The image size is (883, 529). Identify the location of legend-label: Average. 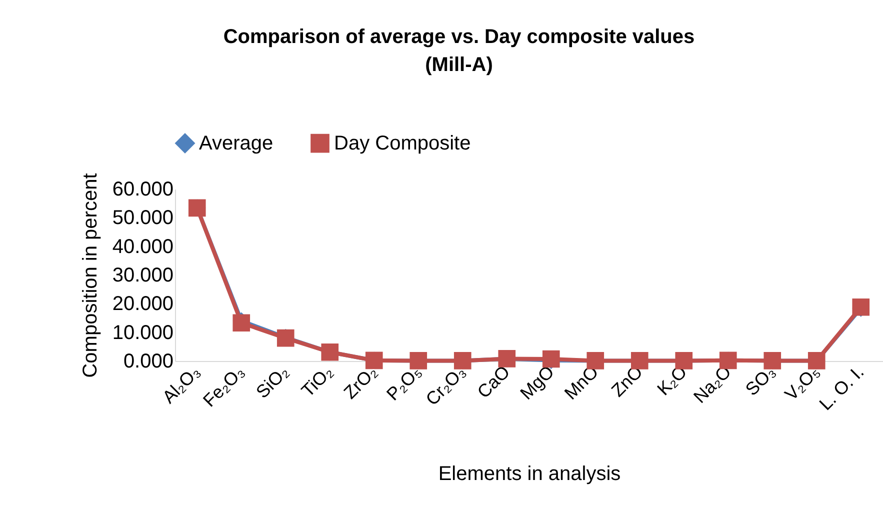
(236, 143).